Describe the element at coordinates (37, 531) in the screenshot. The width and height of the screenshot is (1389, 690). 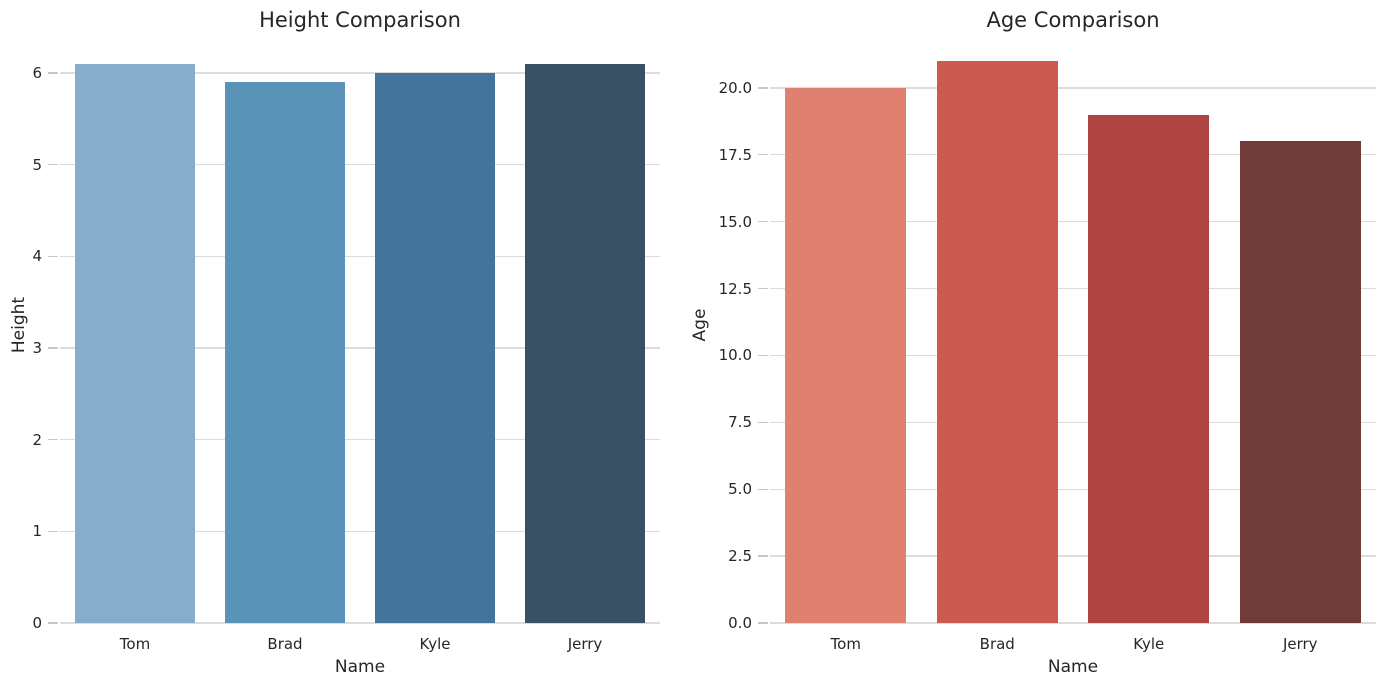
I see `height-ytick-label: 1` at that location.